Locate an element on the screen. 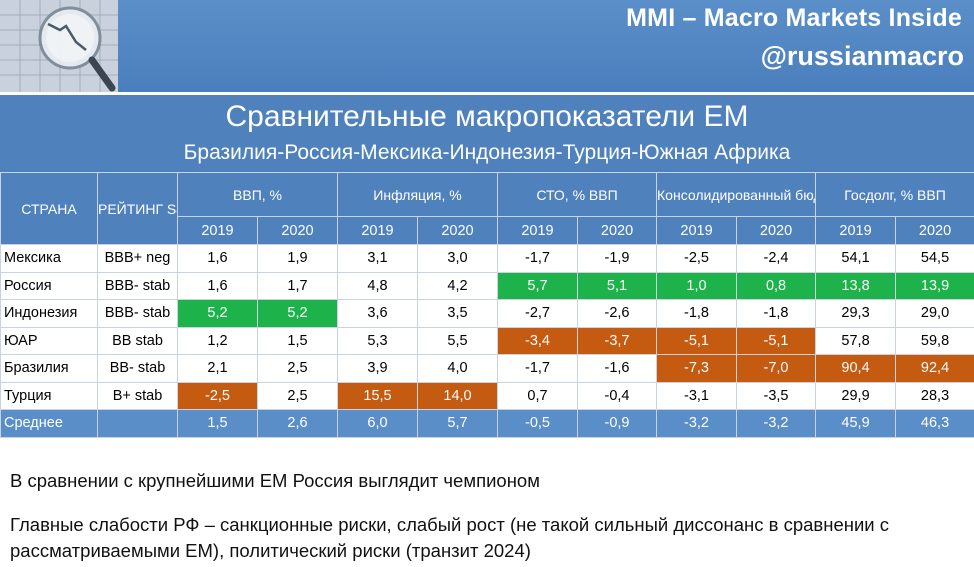  average-value-cell: 5,7 is located at coordinates (457, 423).